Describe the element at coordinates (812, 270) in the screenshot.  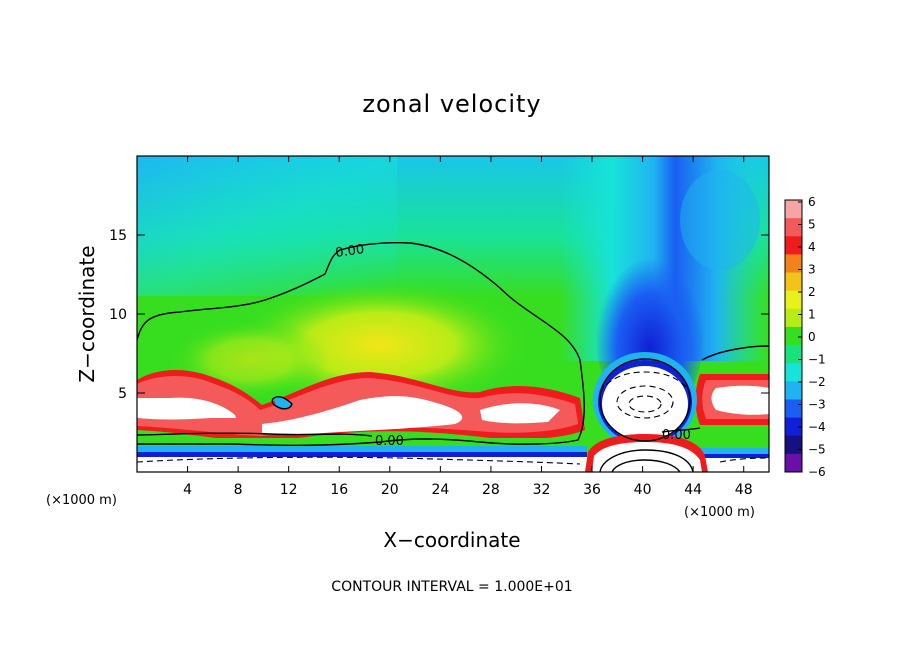
I see `colorbar-tick-label: 3` at that location.